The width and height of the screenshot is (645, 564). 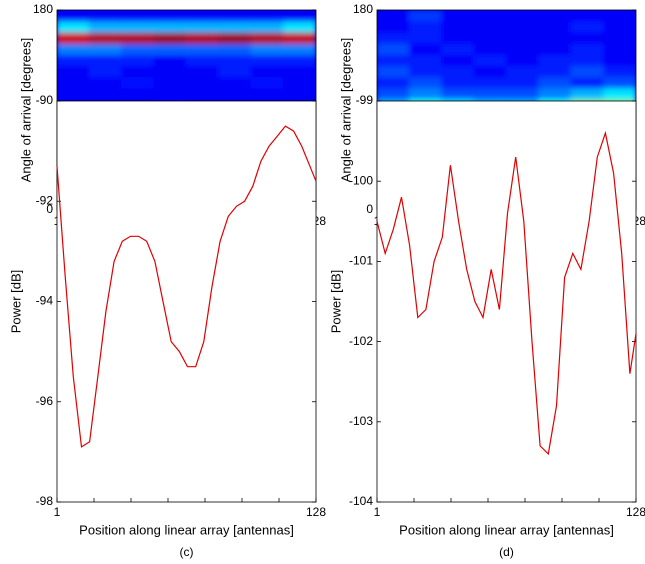 What do you see at coordinates (45, 501) in the screenshot?
I see `y-tick-label: -98` at bounding box center [45, 501].